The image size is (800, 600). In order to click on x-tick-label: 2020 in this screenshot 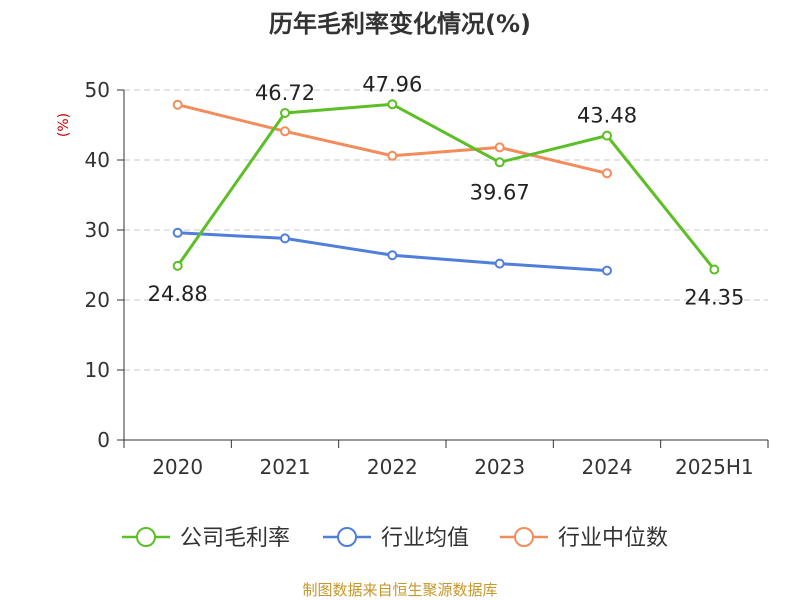, I will do `click(177, 467)`.